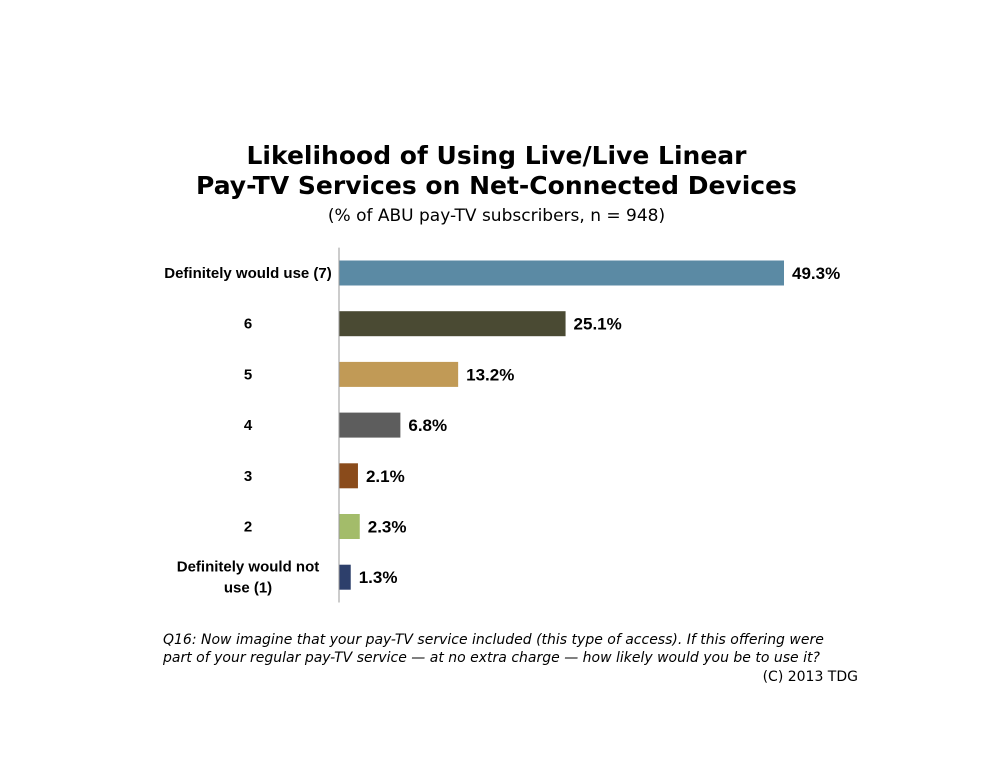  Describe the element at coordinates (598, 324) in the screenshot. I see `value-label-1: 25.1%` at that location.